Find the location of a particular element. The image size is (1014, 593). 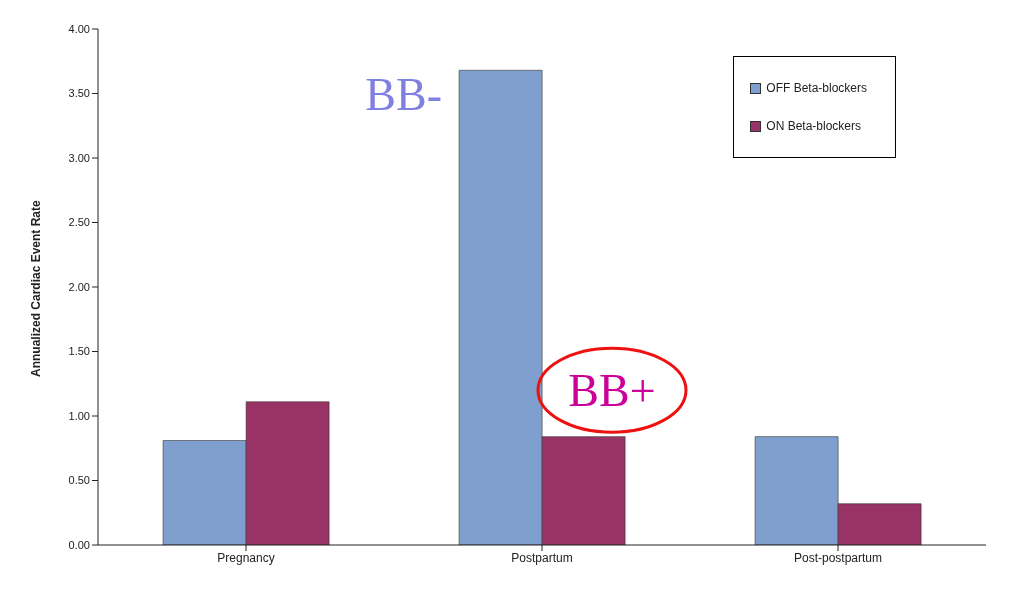

y-tick-label: 0.50 is located at coordinates (79, 480).